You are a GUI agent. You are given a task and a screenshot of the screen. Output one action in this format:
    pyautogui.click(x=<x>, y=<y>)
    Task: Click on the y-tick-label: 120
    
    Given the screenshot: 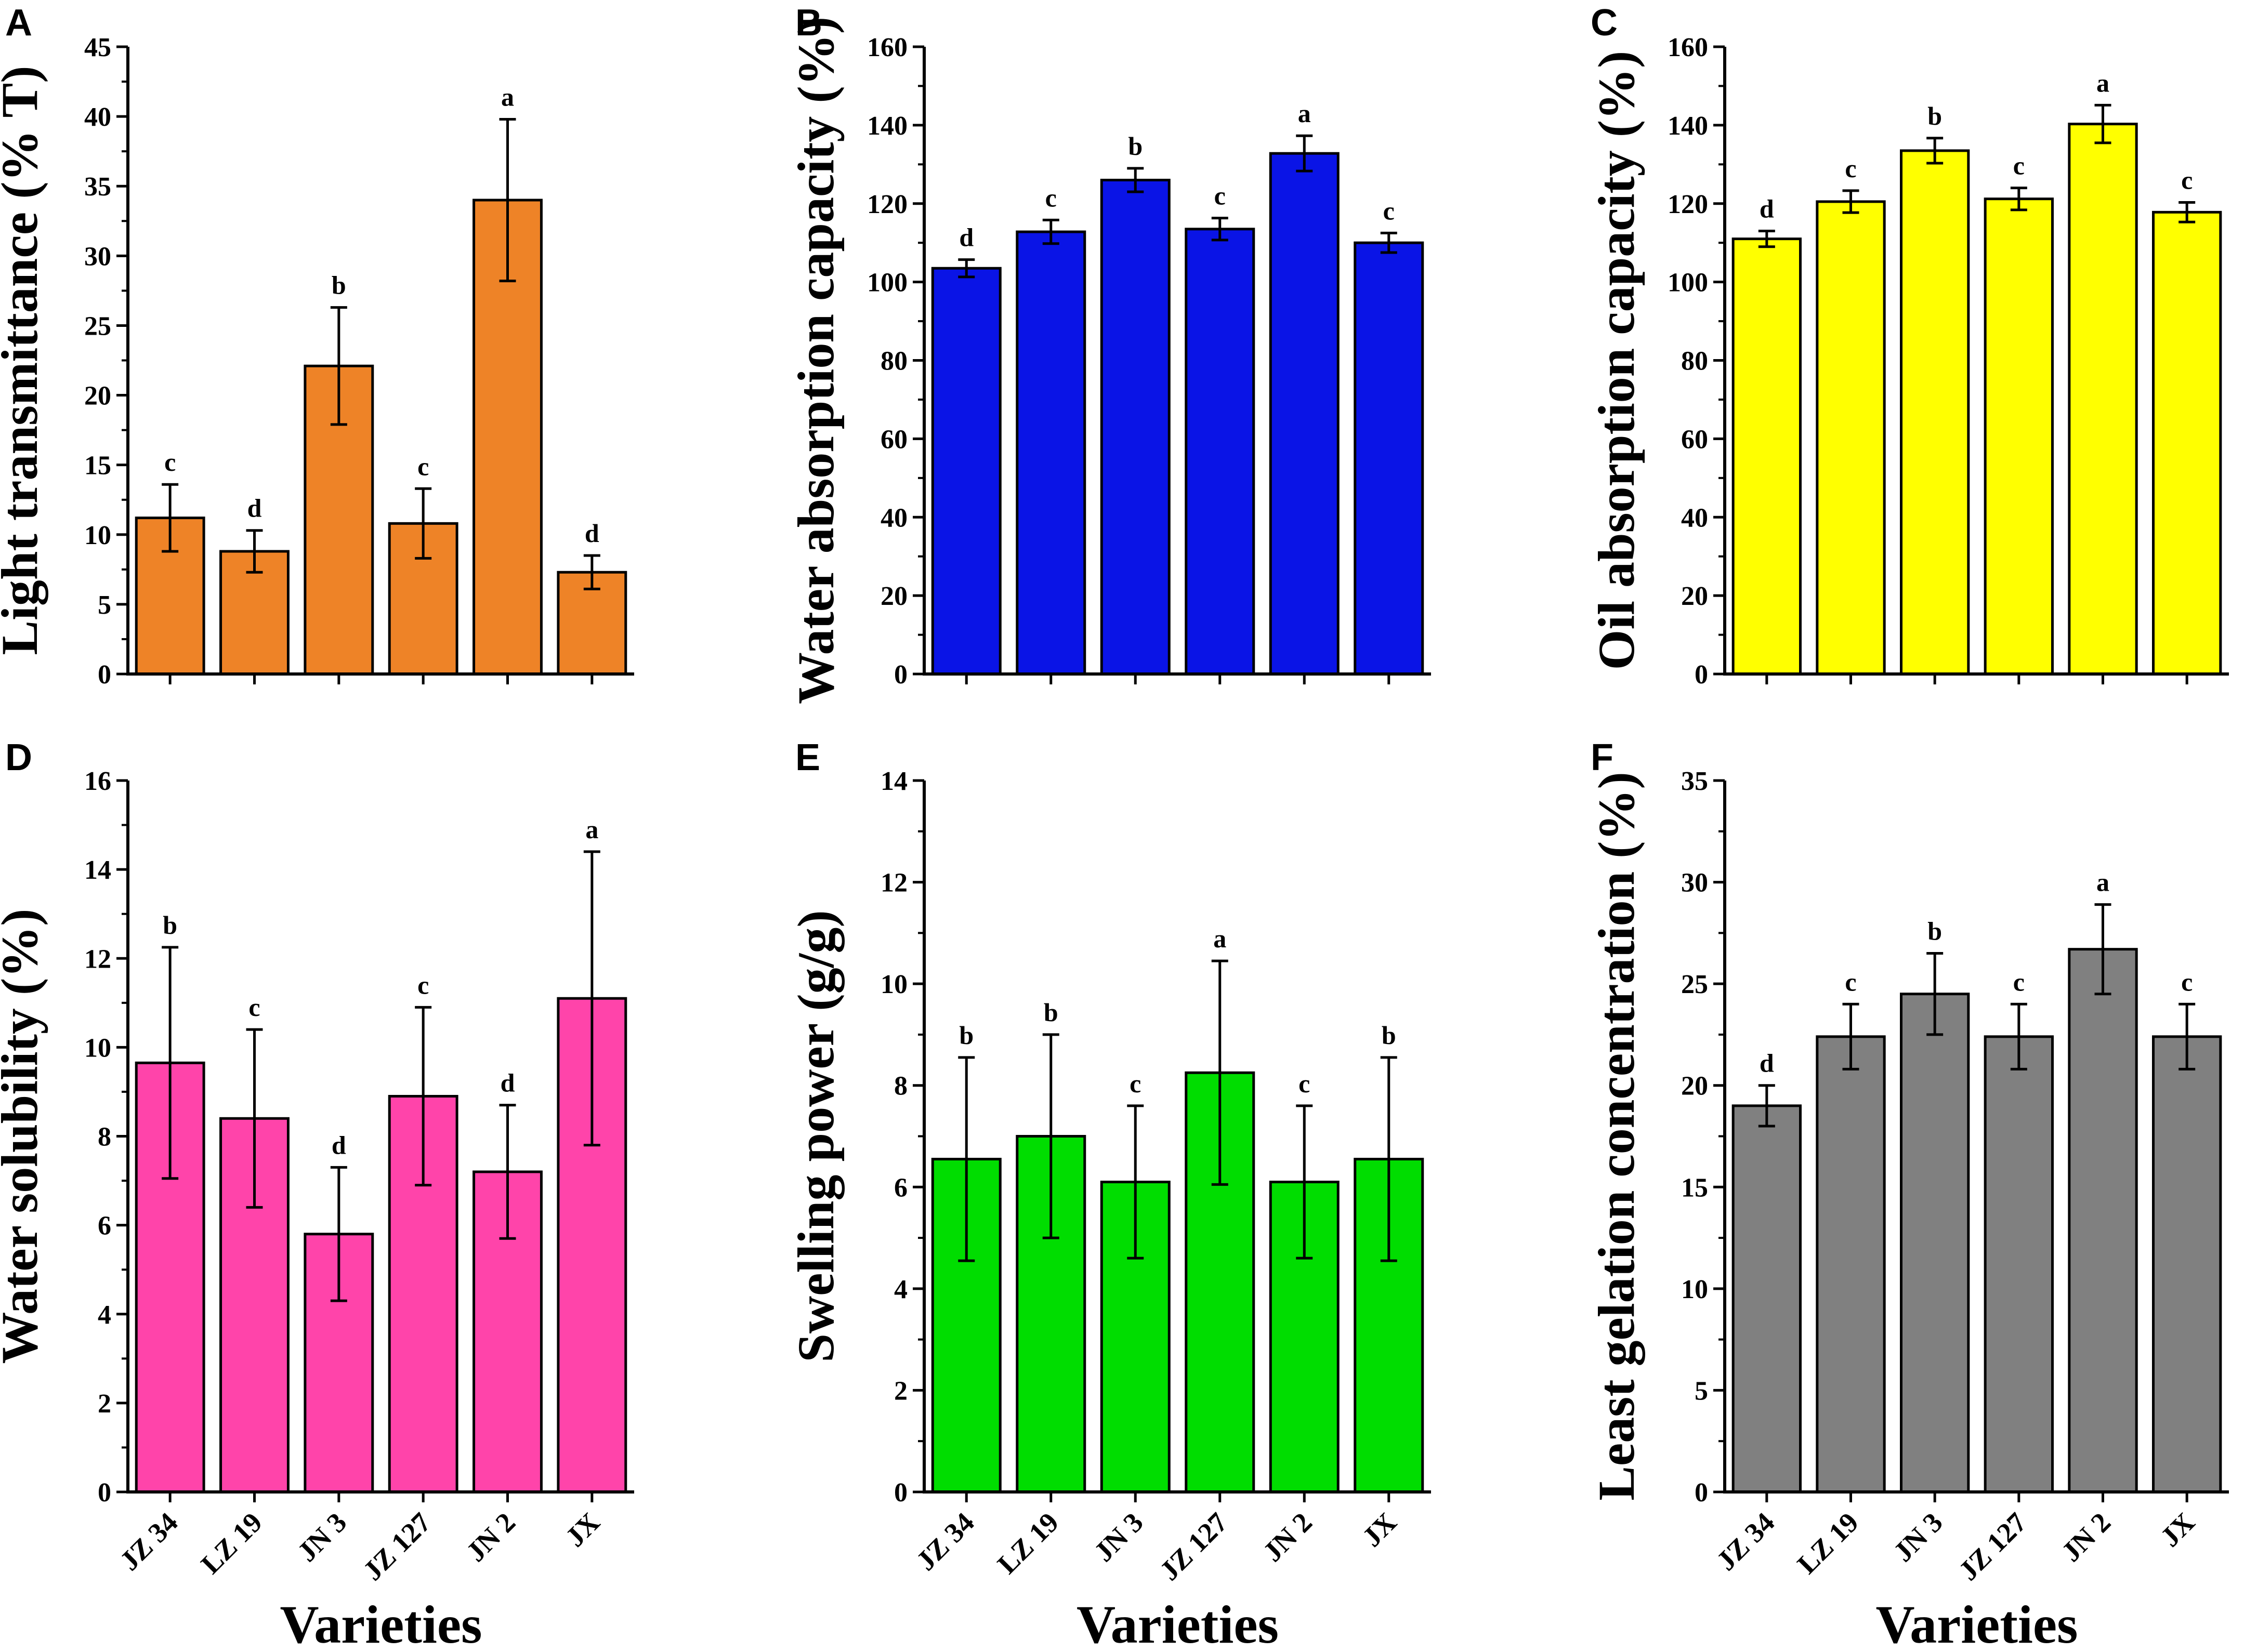 What is the action you would take?
    pyautogui.click(x=887, y=204)
    